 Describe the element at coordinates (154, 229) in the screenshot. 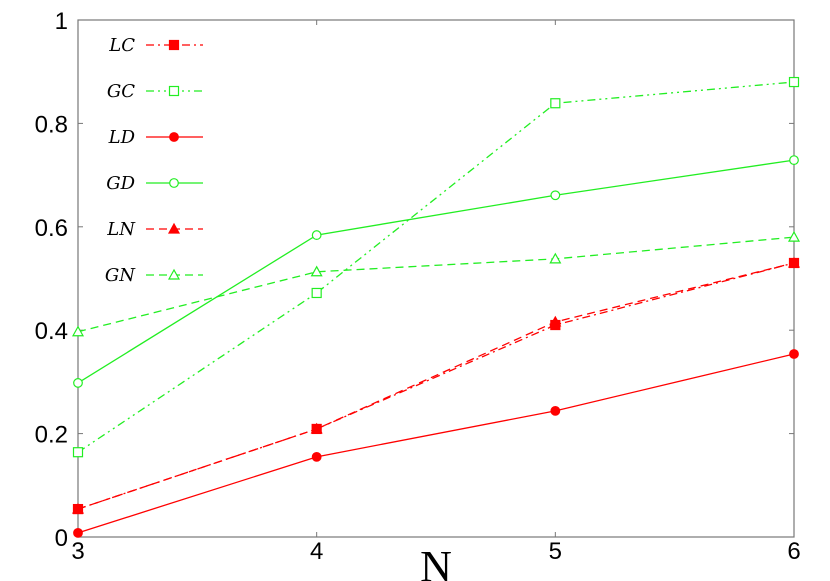

I see `legend-item-ln: LN` at that location.